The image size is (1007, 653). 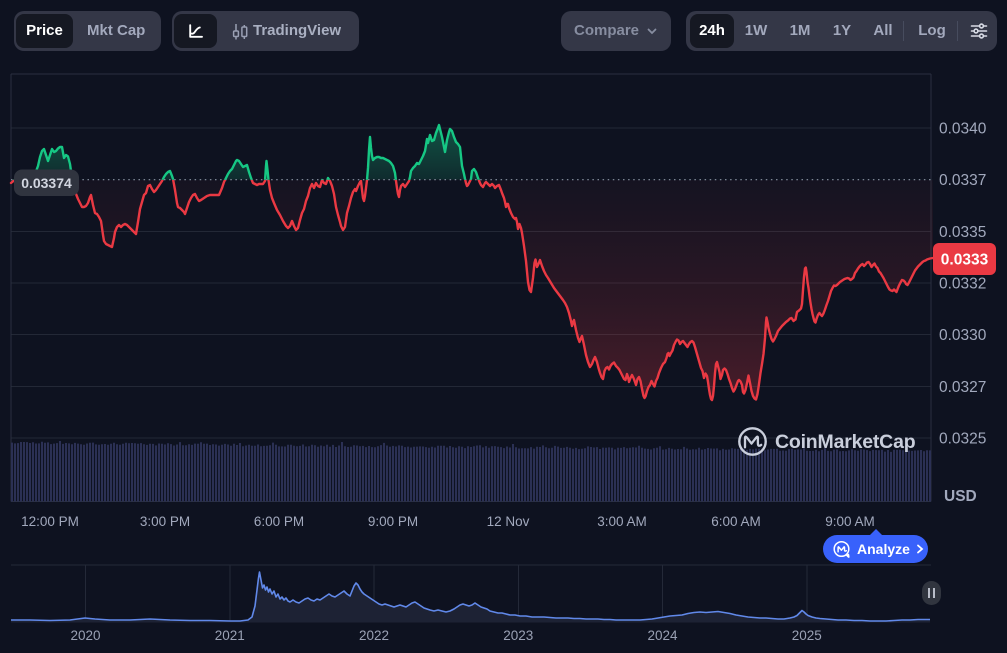 What do you see at coordinates (50, 521) in the screenshot?
I see `svg-text: 12:00 PM` at bounding box center [50, 521].